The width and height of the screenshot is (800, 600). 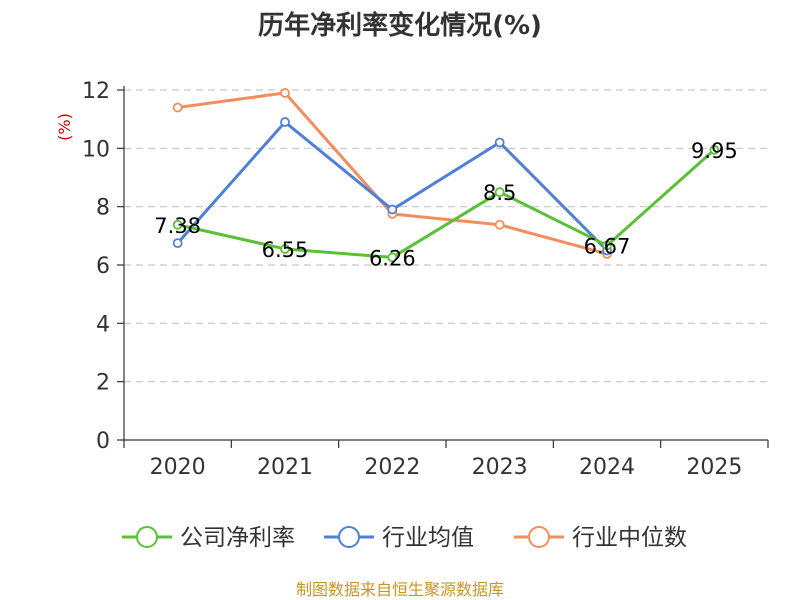 What do you see at coordinates (237, 538) in the screenshot?
I see `legend-label: 公司净利率` at bounding box center [237, 538].